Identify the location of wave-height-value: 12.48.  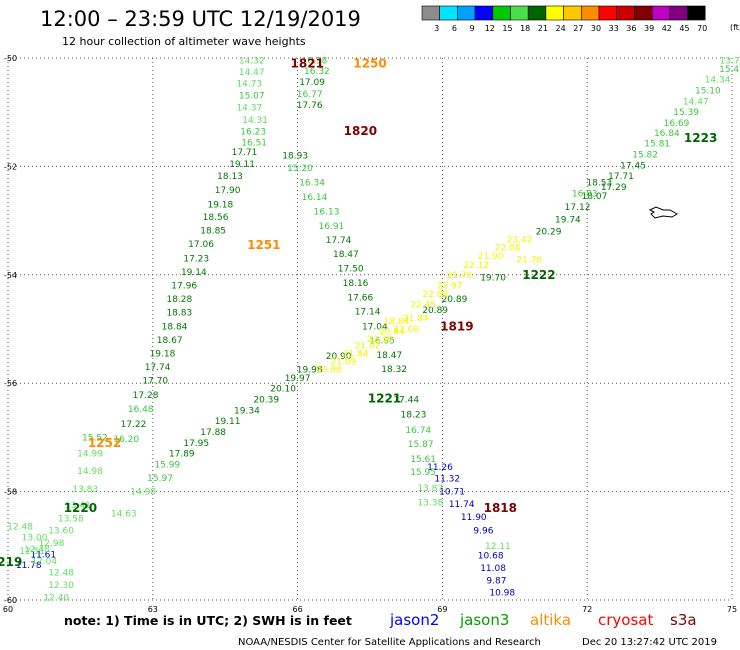
(20, 527).